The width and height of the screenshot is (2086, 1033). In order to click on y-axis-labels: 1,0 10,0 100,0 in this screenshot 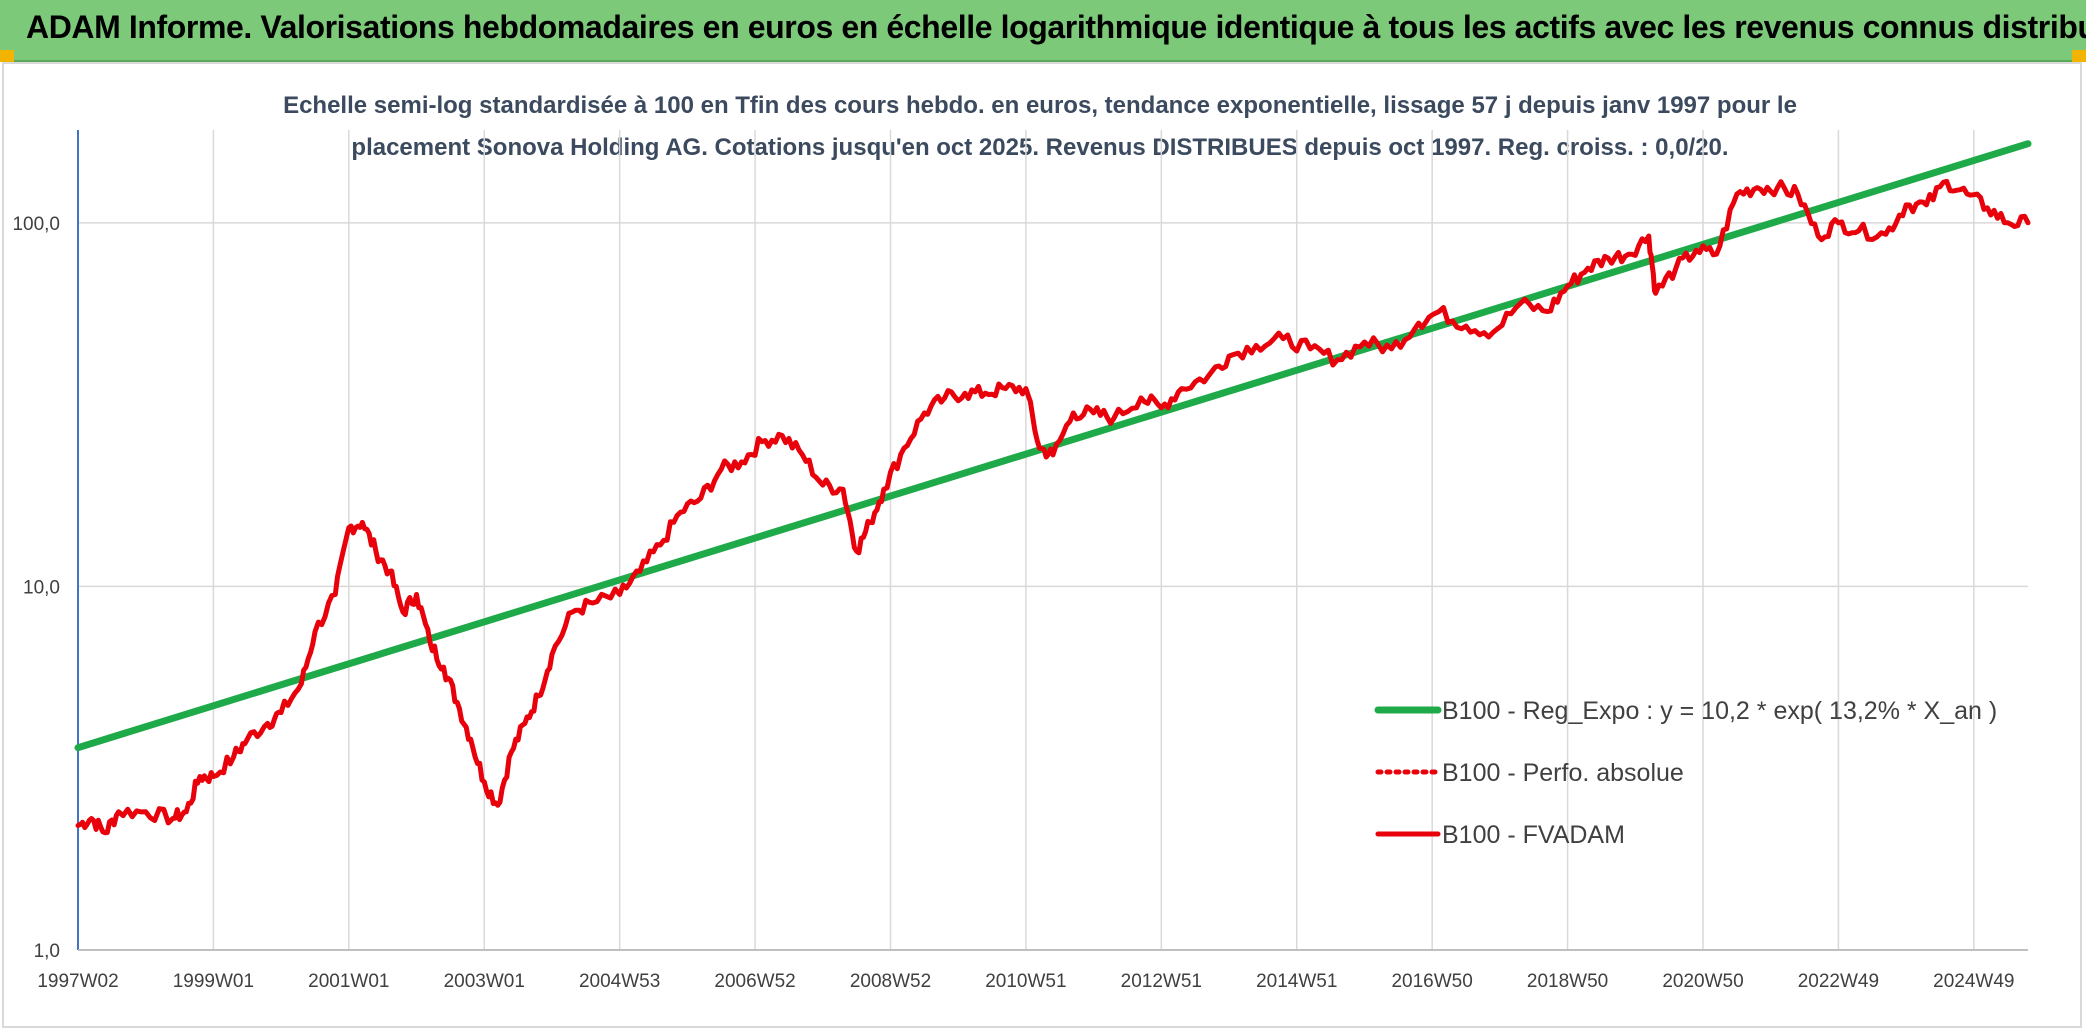, I will do `click(36, 588)`.